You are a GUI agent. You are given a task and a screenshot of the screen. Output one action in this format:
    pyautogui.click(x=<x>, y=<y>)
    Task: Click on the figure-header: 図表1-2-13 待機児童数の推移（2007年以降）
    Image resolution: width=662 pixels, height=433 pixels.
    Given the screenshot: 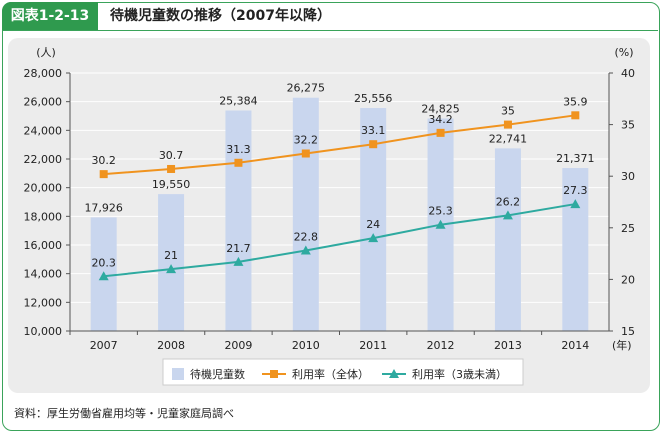 What is the action you would take?
    pyautogui.click(x=330, y=16)
    